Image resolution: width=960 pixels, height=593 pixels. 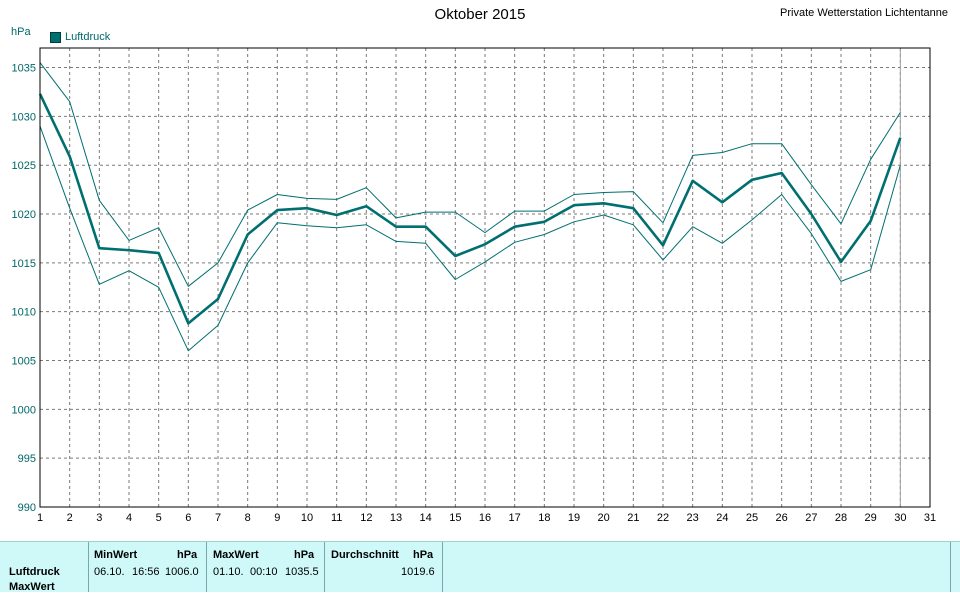 I want to click on y-tick-label: 995, so click(x=27, y=459).